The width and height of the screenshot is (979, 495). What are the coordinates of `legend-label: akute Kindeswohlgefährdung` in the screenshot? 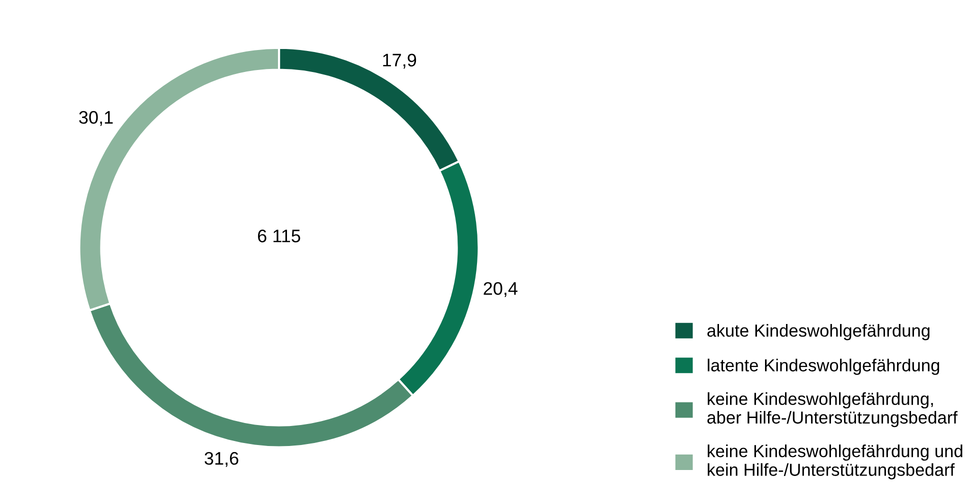 It's located at (818, 332).